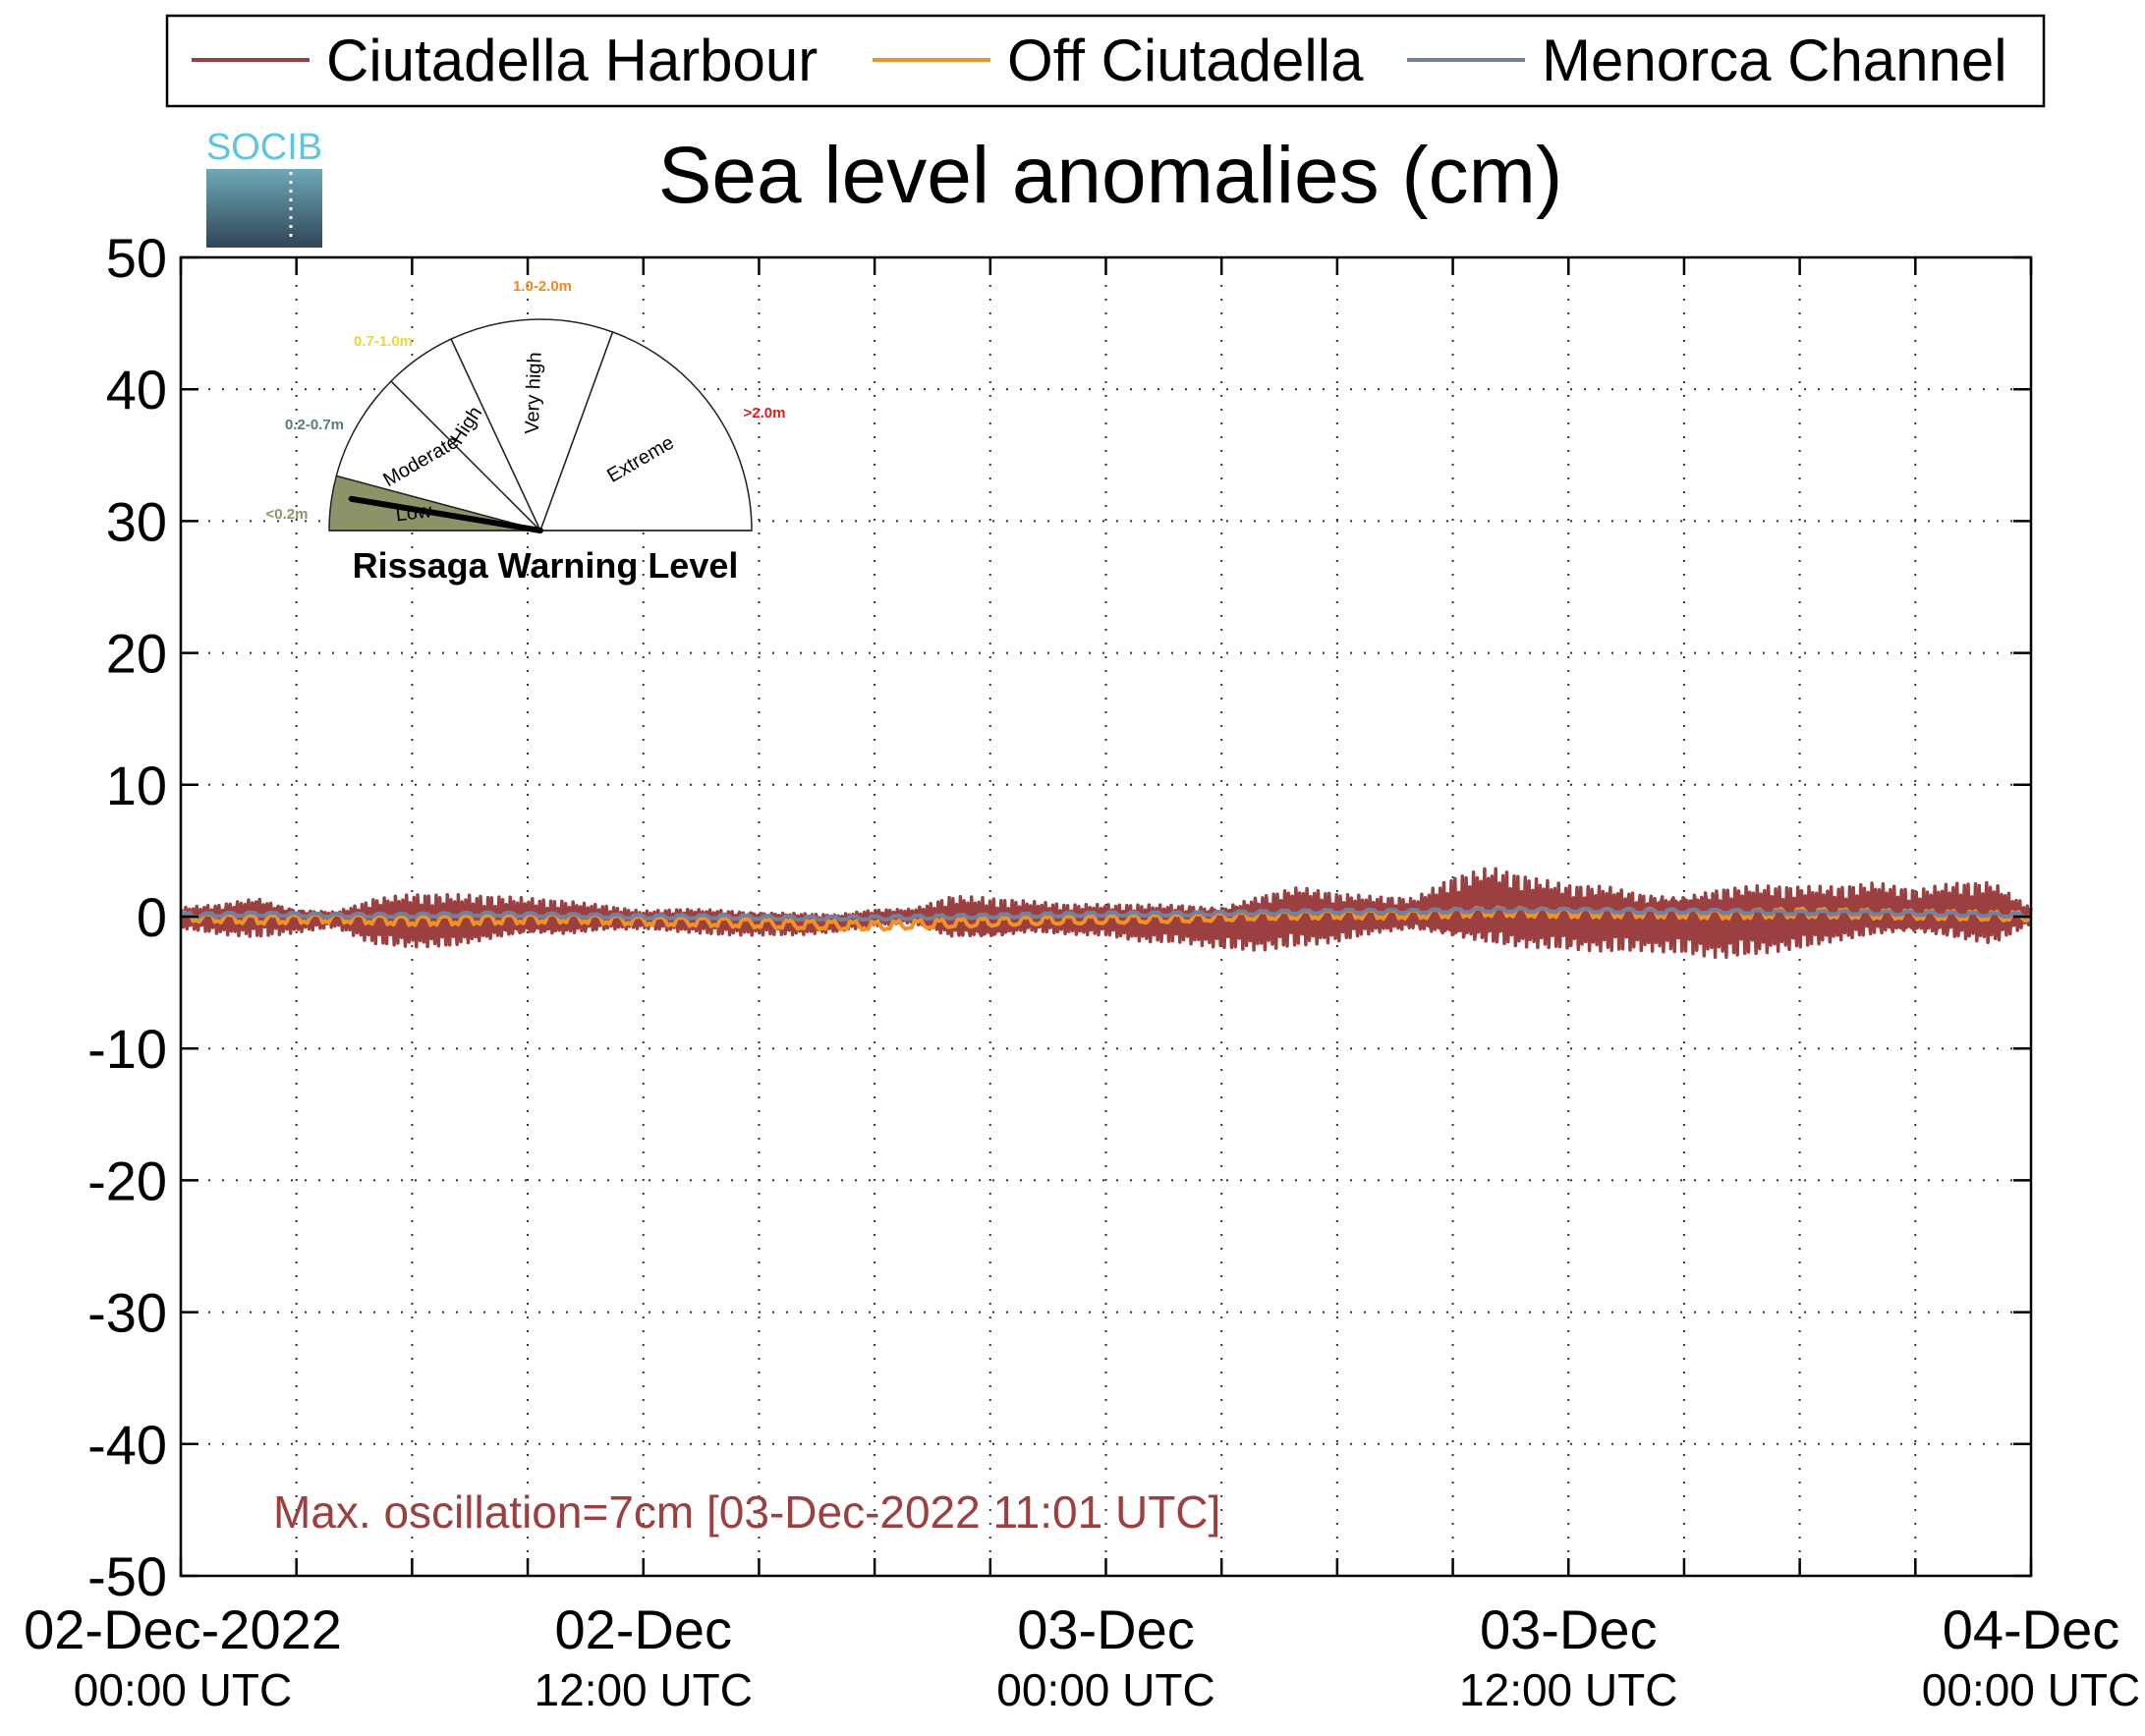  What do you see at coordinates (1774, 60) in the screenshot?
I see `legend-label-menorca-channel: Menorca Channel` at bounding box center [1774, 60].